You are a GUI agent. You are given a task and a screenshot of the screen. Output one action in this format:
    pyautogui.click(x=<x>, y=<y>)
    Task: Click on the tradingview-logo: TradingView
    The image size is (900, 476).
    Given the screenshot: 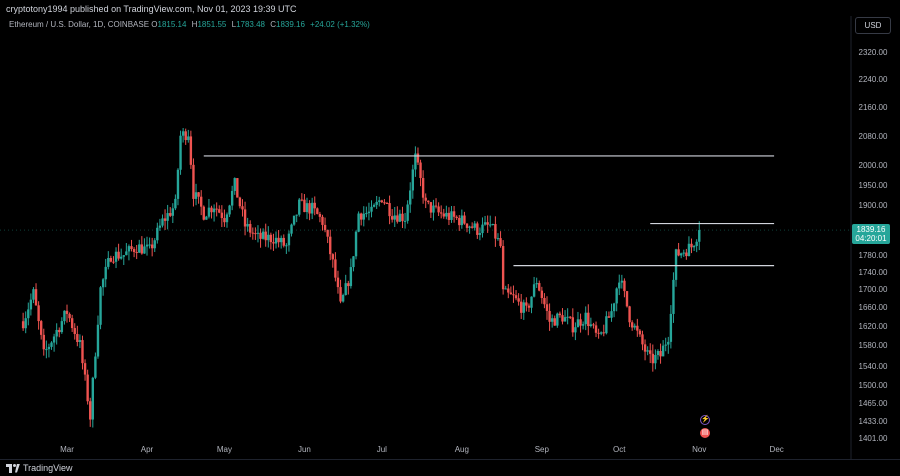 What is the action you would take?
    pyautogui.click(x=39, y=468)
    